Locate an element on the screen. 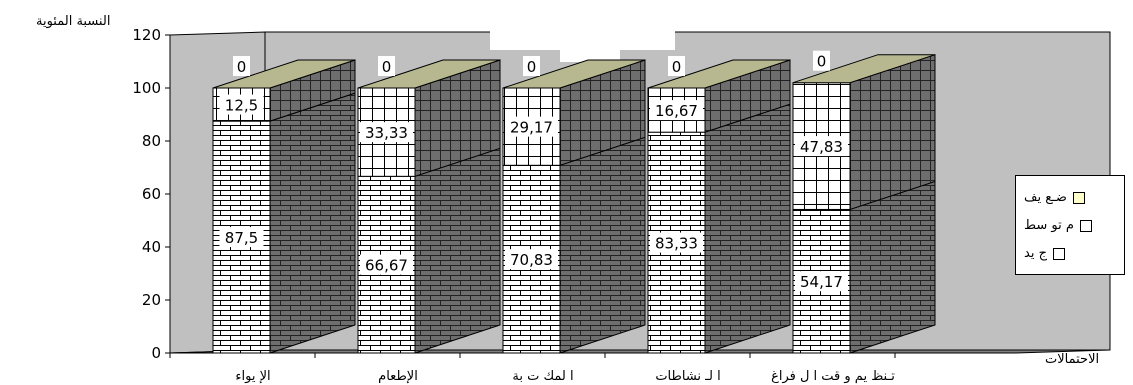 Image resolution: width=1133 pixels, height=385 pixels. bar-group: 87,5 12,5 0 is located at coordinates (284, 205).